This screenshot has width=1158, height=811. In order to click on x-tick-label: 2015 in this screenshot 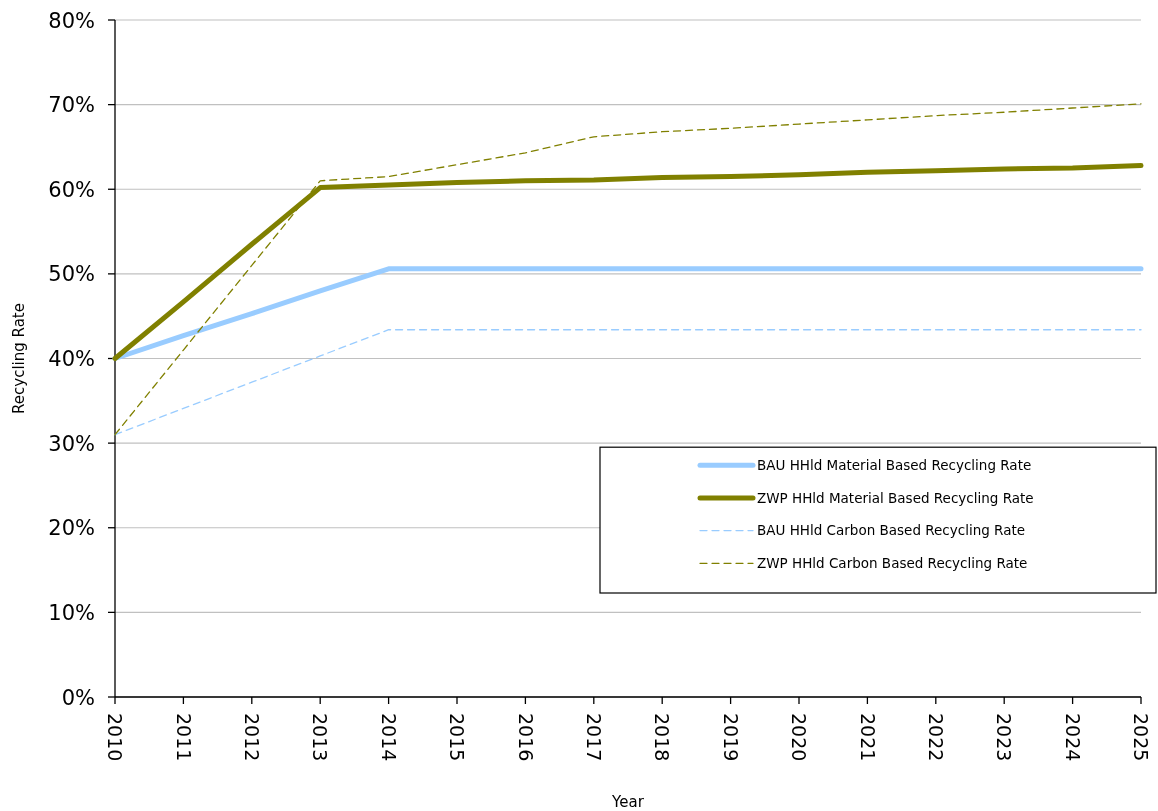, I will do `click(457, 737)`.